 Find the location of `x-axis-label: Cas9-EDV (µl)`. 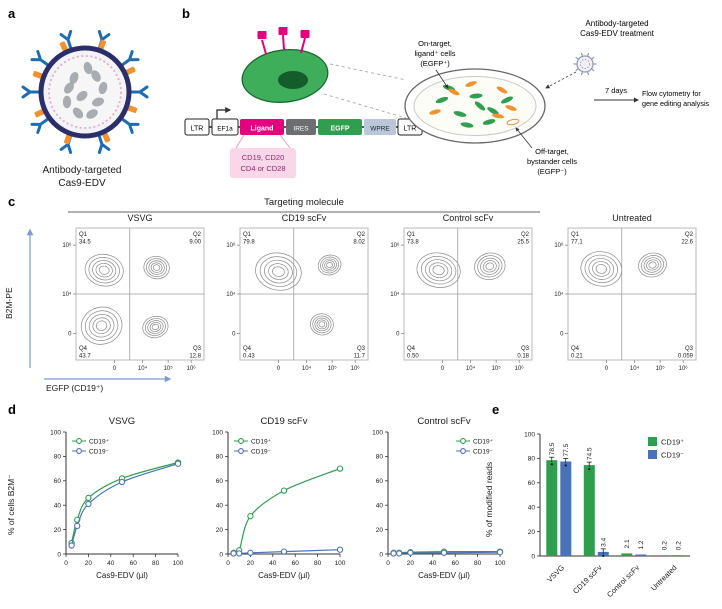

x-axis-label: Cas9-EDV (µl) is located at coordinates (122, 575).